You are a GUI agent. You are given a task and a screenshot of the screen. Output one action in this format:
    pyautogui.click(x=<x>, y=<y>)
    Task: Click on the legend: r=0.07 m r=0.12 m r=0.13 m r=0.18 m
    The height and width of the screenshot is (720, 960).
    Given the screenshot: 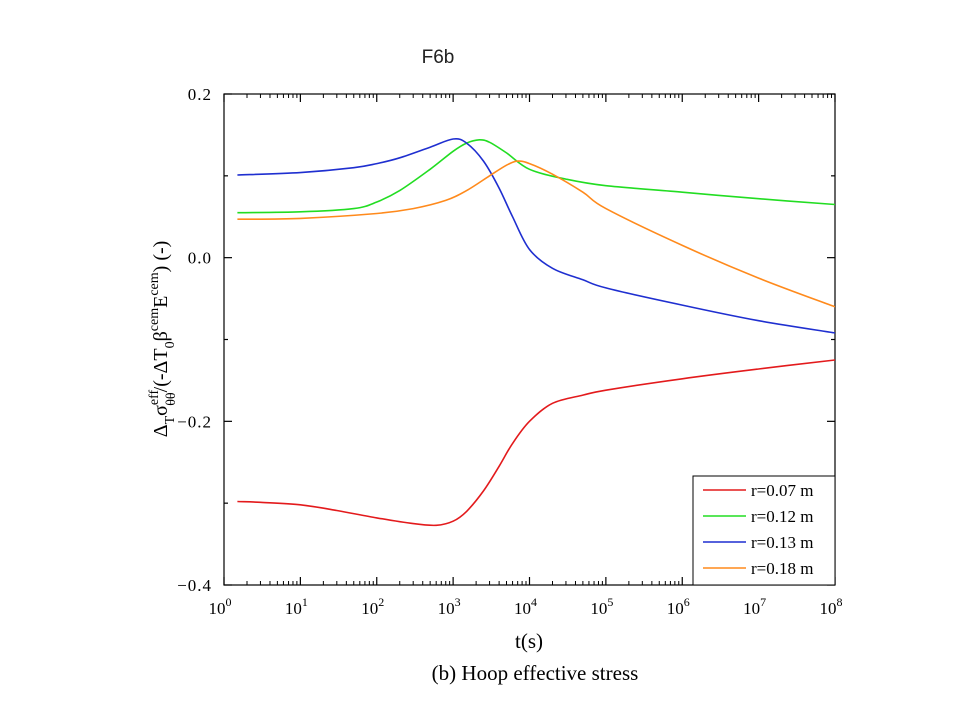 What is the action you would take?
    pyautogui.click(x=764, y=530)
    